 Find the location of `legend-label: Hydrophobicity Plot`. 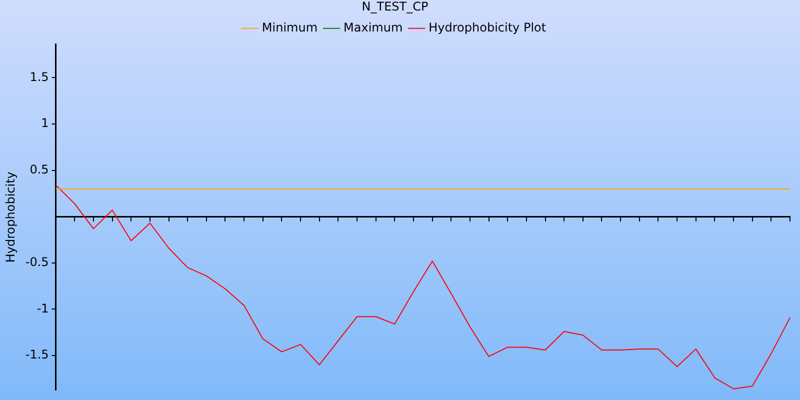

legend-label: Hydrophobicity Plot is located at coordinates (487, 27).